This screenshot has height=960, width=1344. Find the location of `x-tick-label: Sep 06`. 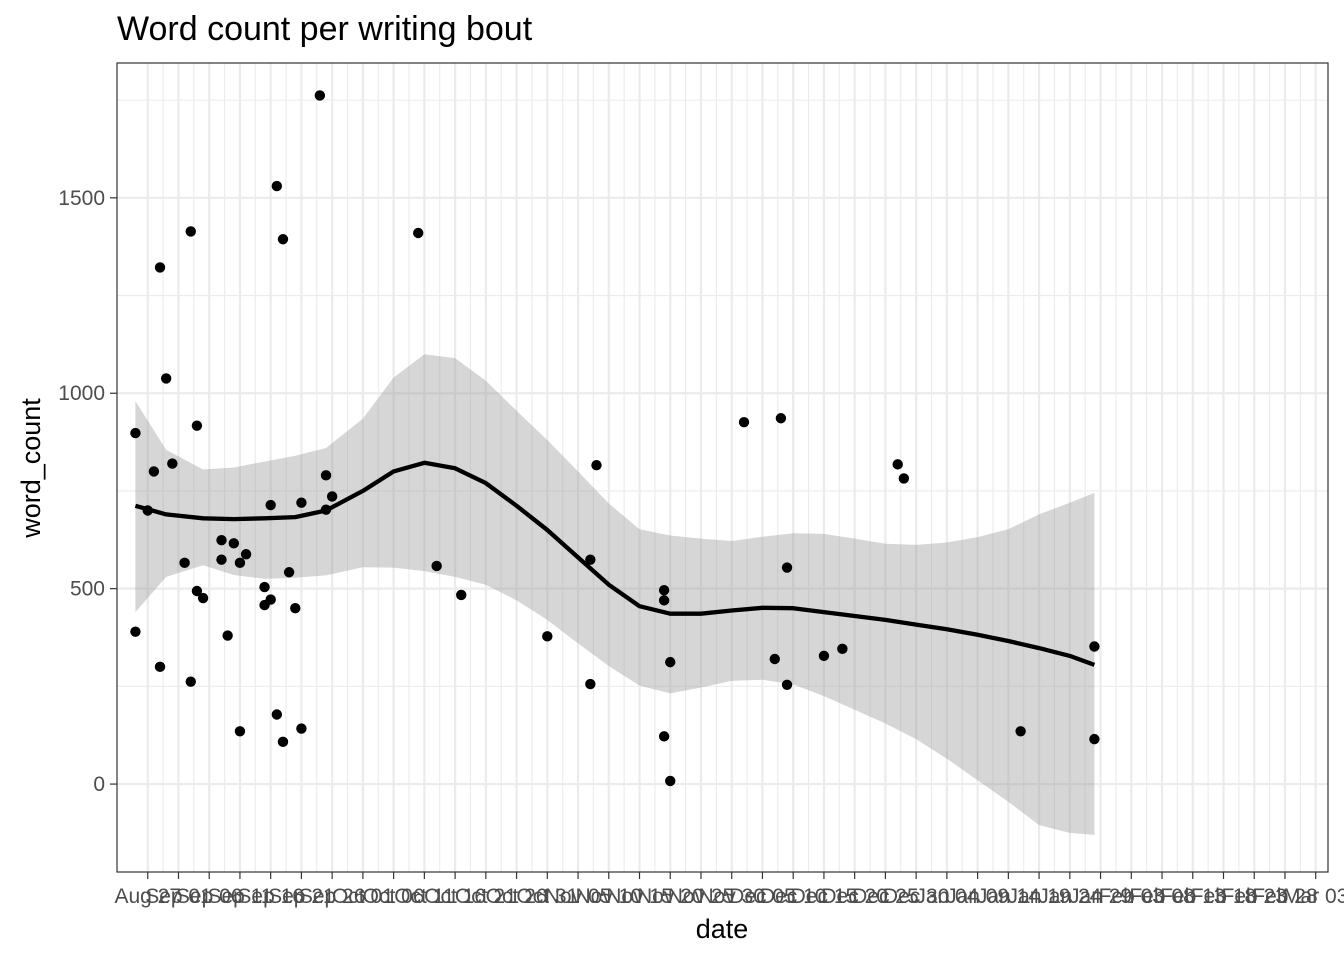

x-tick-label: Sep 06 is located at coordinates (209, 896).